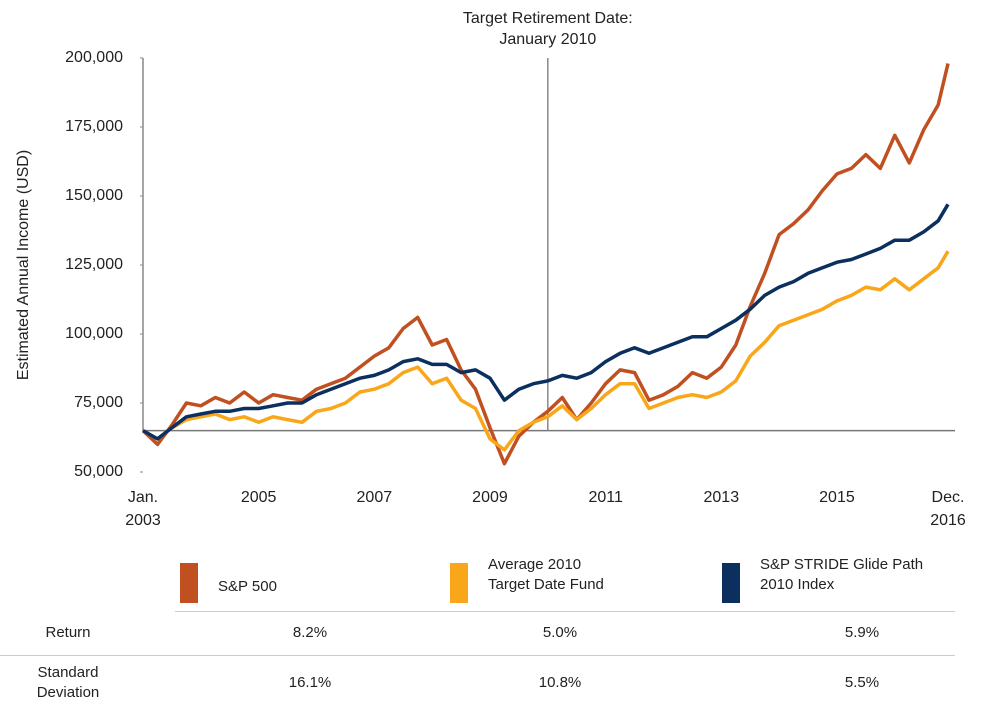  I want to click on table-rule, so click(477, 655).